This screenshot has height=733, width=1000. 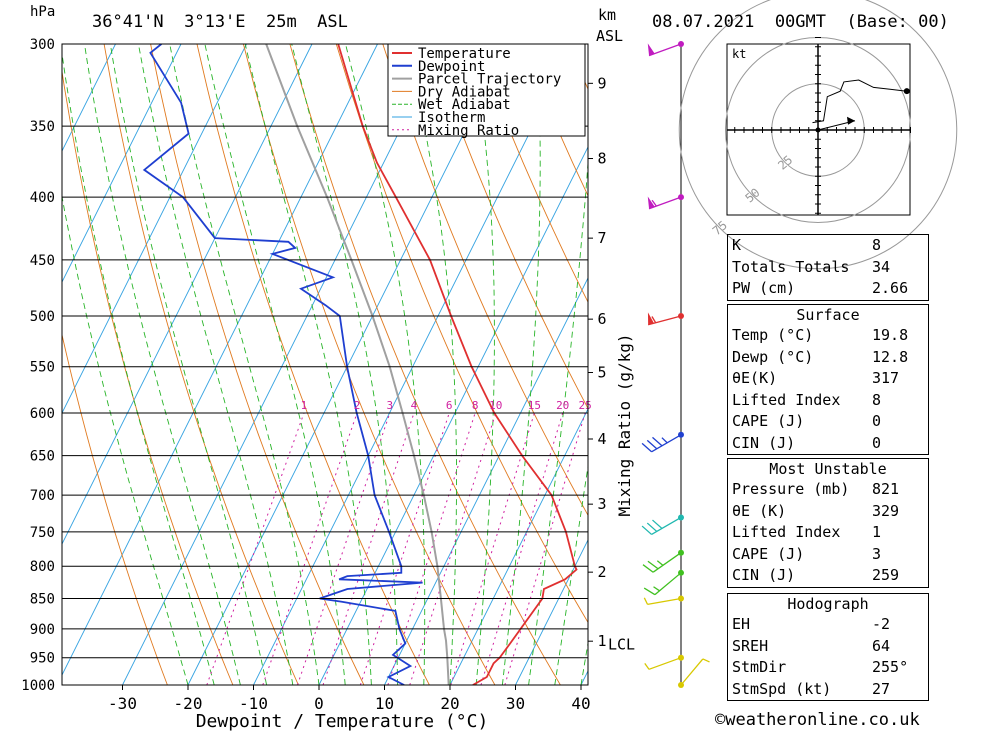 I want to click on wind-barbs, so click(x=675, y=364).